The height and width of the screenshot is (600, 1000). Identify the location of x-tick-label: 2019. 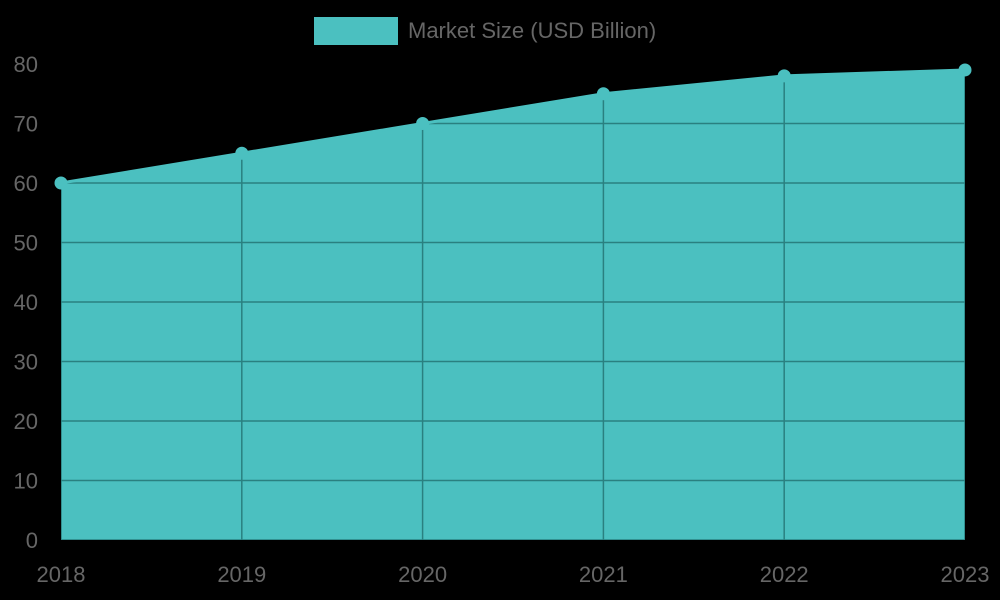
(241, 574).